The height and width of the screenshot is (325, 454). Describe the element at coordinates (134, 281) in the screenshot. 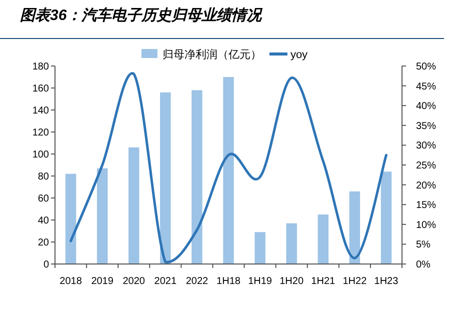

I see `x-tick-label: 2020` at that location.